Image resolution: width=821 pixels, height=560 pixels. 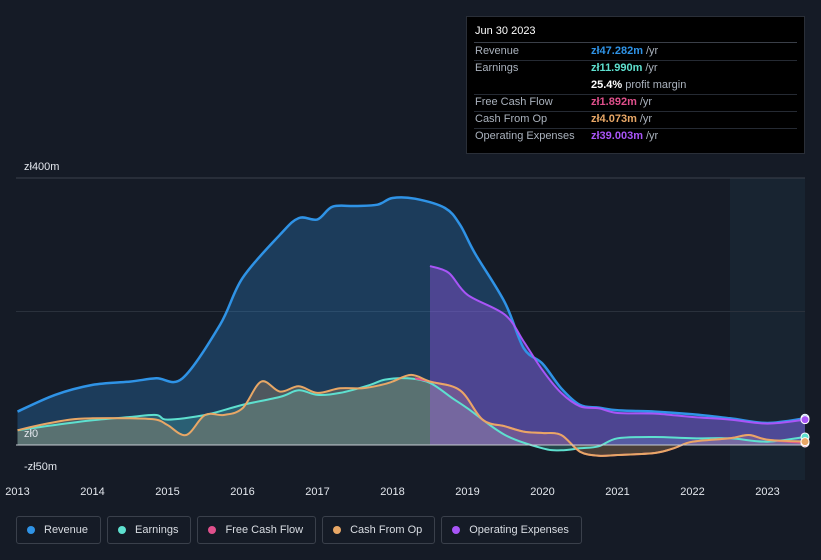 I want to click on x-tick-2020: 2020, so click(x=542, y=492).